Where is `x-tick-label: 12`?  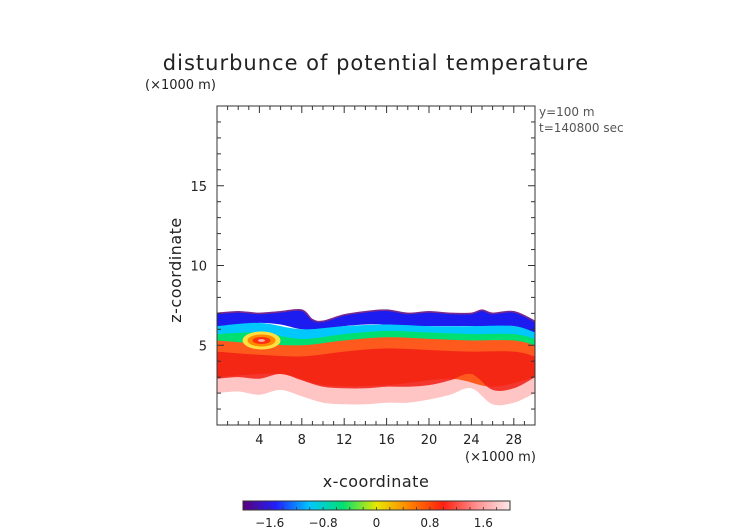 x-tick-label: 12 is located at coordinates (344, 440).